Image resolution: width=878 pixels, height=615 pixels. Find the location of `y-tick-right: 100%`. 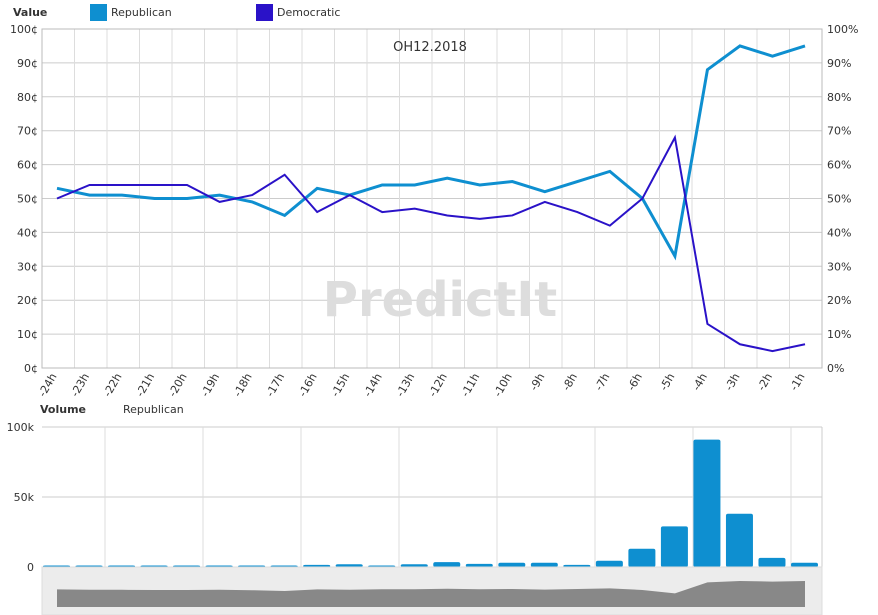

y-tick-right: 100% is located at coordinates (842, 29).